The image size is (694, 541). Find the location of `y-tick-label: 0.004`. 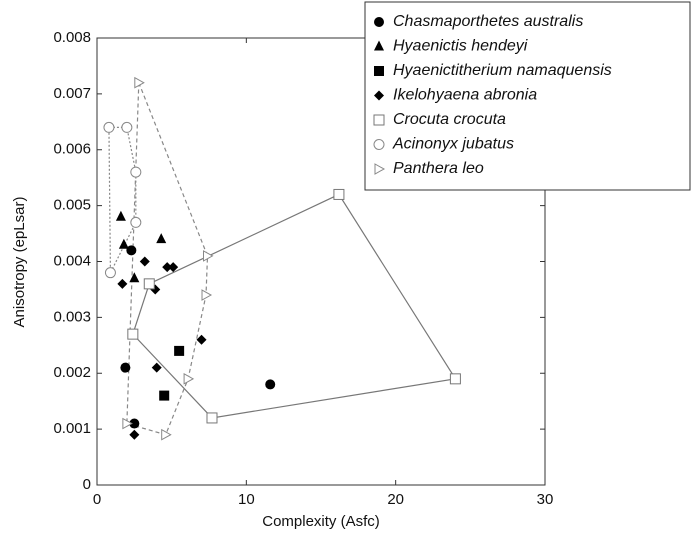

y-tick-label: 0.004 is located at coordinates (72, 260).